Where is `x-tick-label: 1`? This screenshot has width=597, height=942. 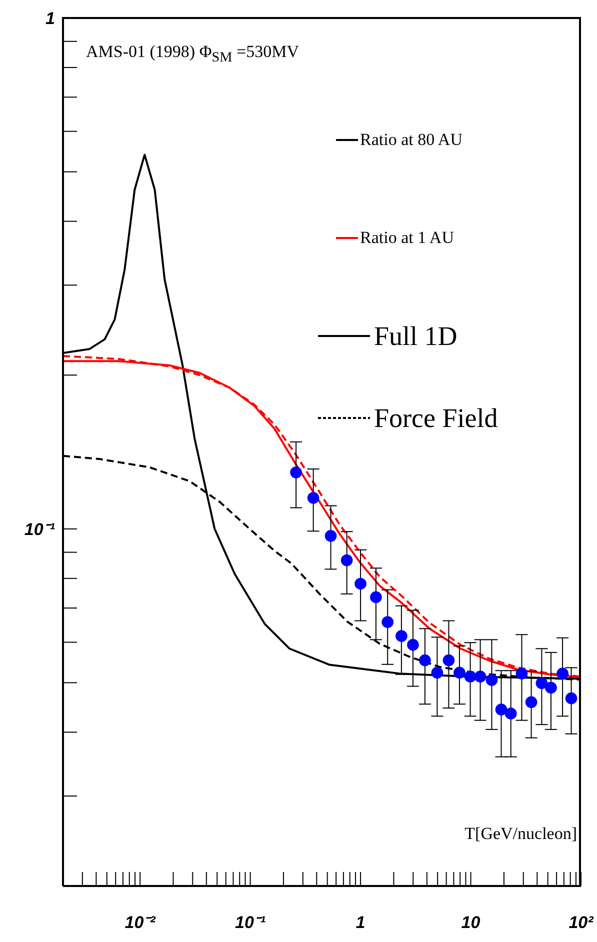 x-tick-label: 1 is located at coordinates (361, 922).